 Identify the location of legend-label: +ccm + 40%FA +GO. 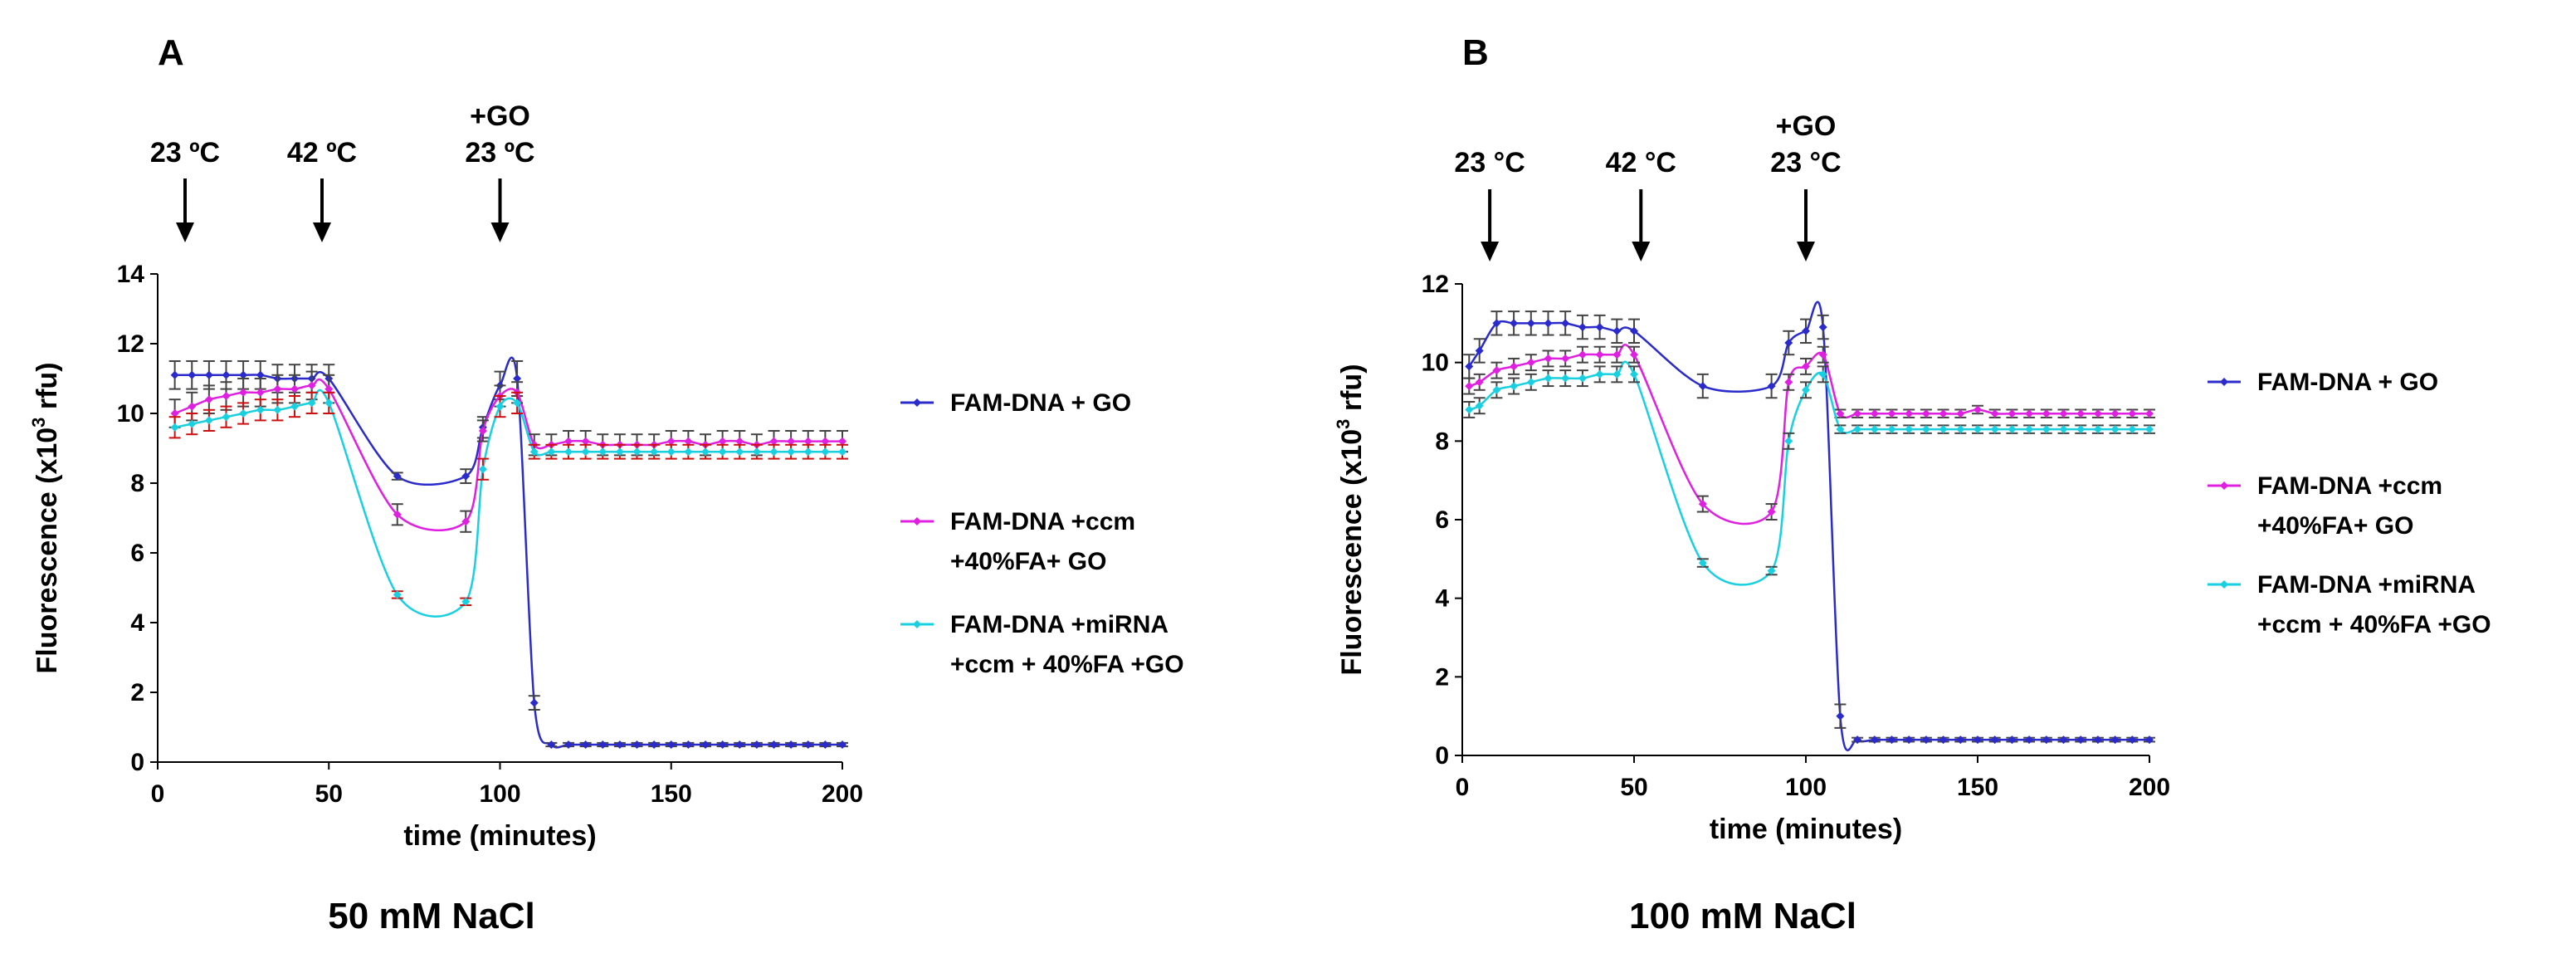
(2374, 624).